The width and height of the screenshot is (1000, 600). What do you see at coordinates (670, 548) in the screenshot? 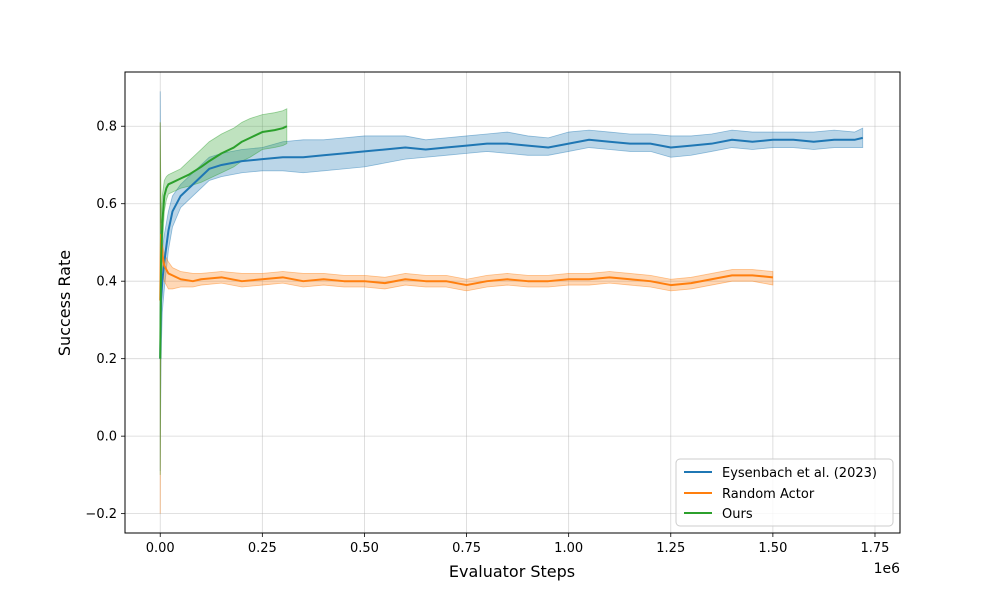
I see `x-tick-label: 1.25` at bounding box center [670, 548].